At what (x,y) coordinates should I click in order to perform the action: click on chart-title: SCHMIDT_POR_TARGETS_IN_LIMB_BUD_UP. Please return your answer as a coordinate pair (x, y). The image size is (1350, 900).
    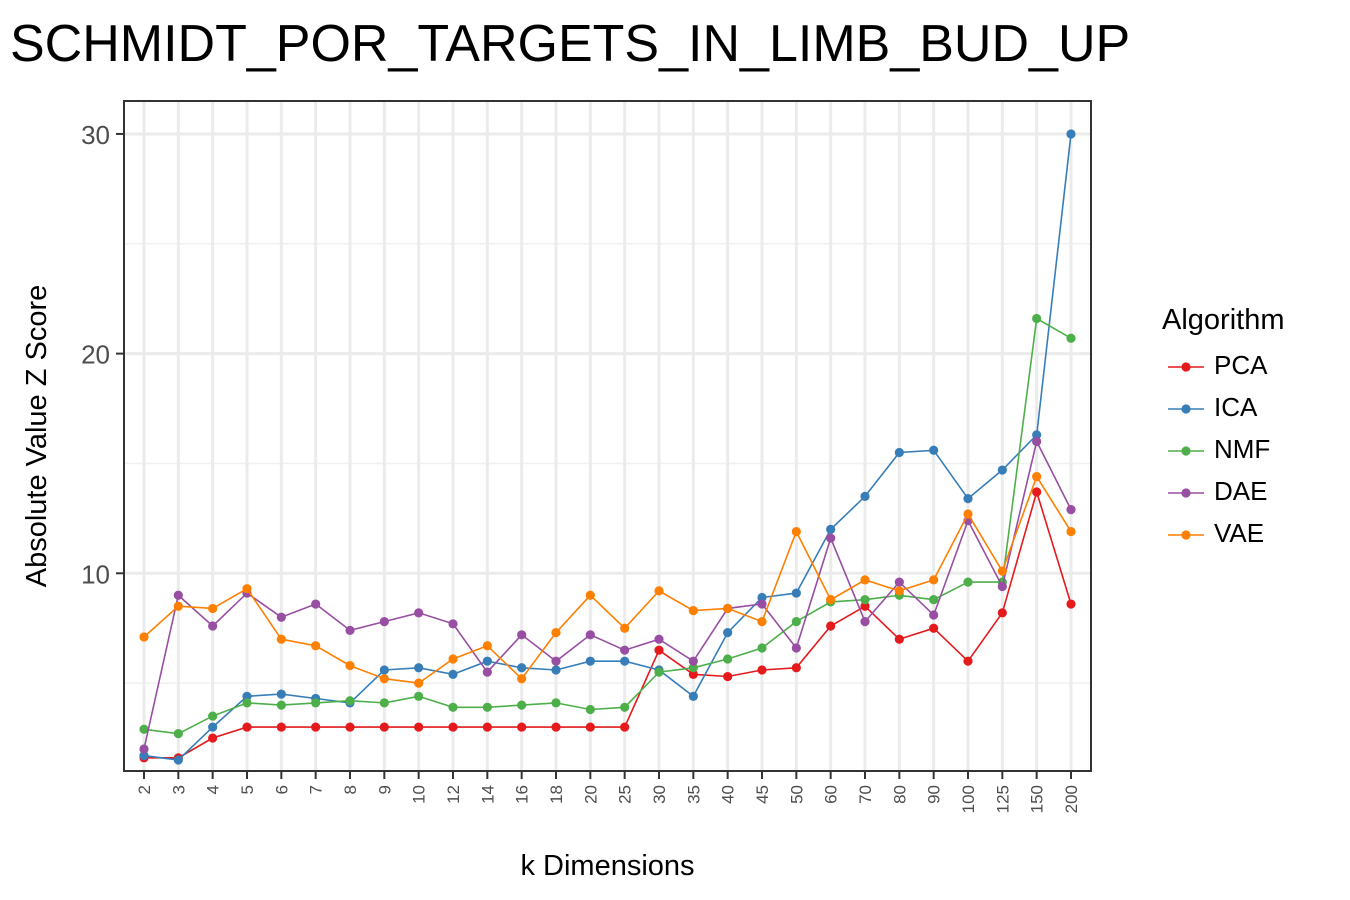
    Looking at the image, I should click on (570, 44).